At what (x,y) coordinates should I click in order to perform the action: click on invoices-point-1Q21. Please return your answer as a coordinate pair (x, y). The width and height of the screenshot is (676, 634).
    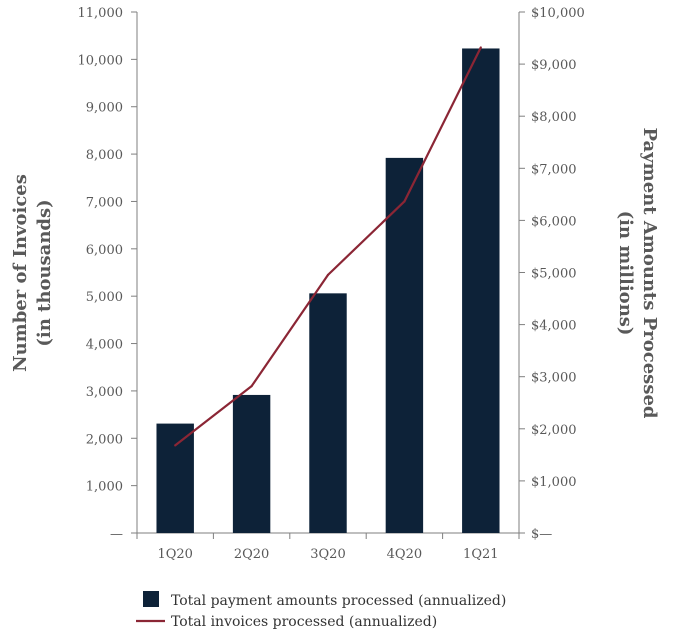
    Looking at the image, I should click on (480, 47).